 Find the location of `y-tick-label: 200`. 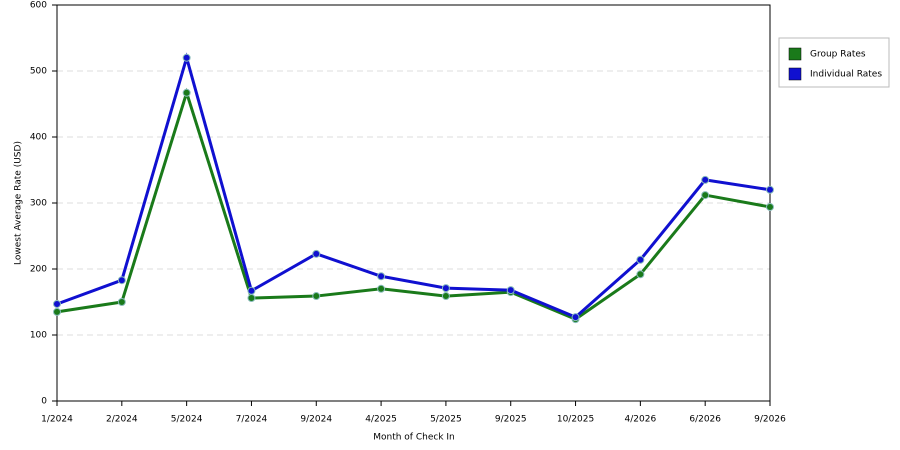

y-tick-label: 200 is located at coordinates (38, 270).